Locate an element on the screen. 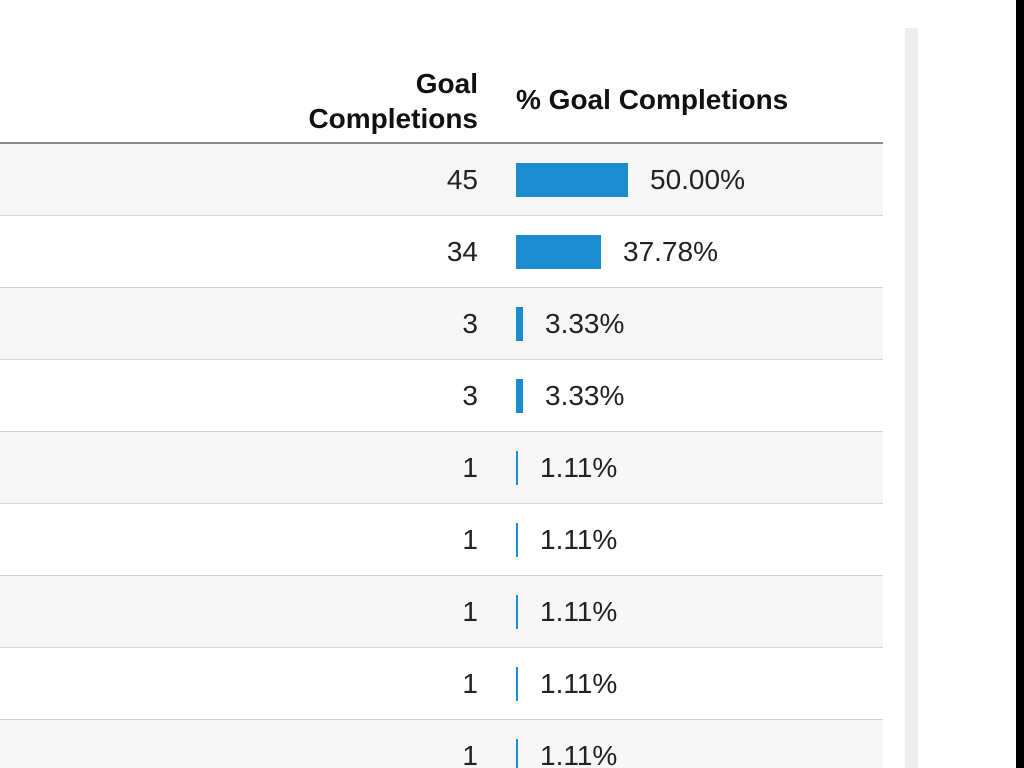  window-edge is located at coordinates (1020, 384).